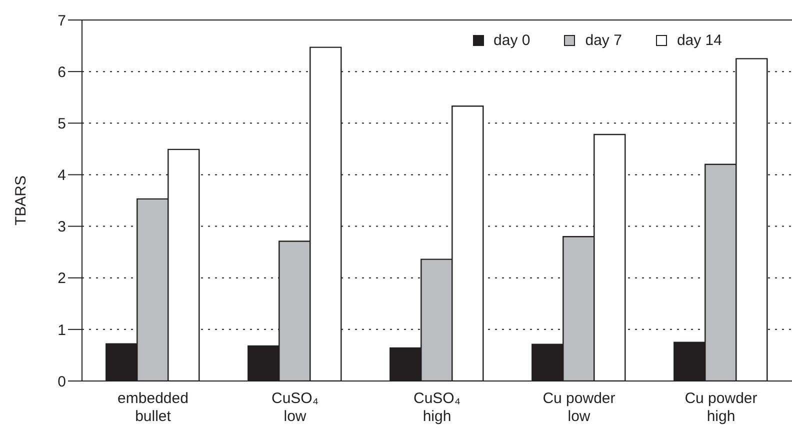 Image resolution: width=792 pixels, height=444 pixels. What do you see at coordinates (62, 330) in the screenshot?
I see `y-tick-label: 1` at bounding box center [62, 330].